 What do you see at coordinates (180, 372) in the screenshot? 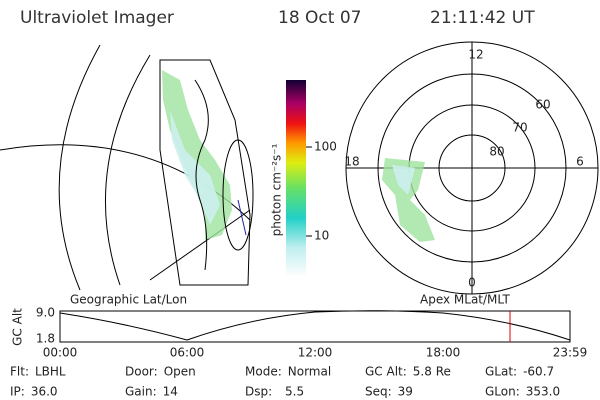
I see `footer-value: Open` at bounding box center [180, 372].